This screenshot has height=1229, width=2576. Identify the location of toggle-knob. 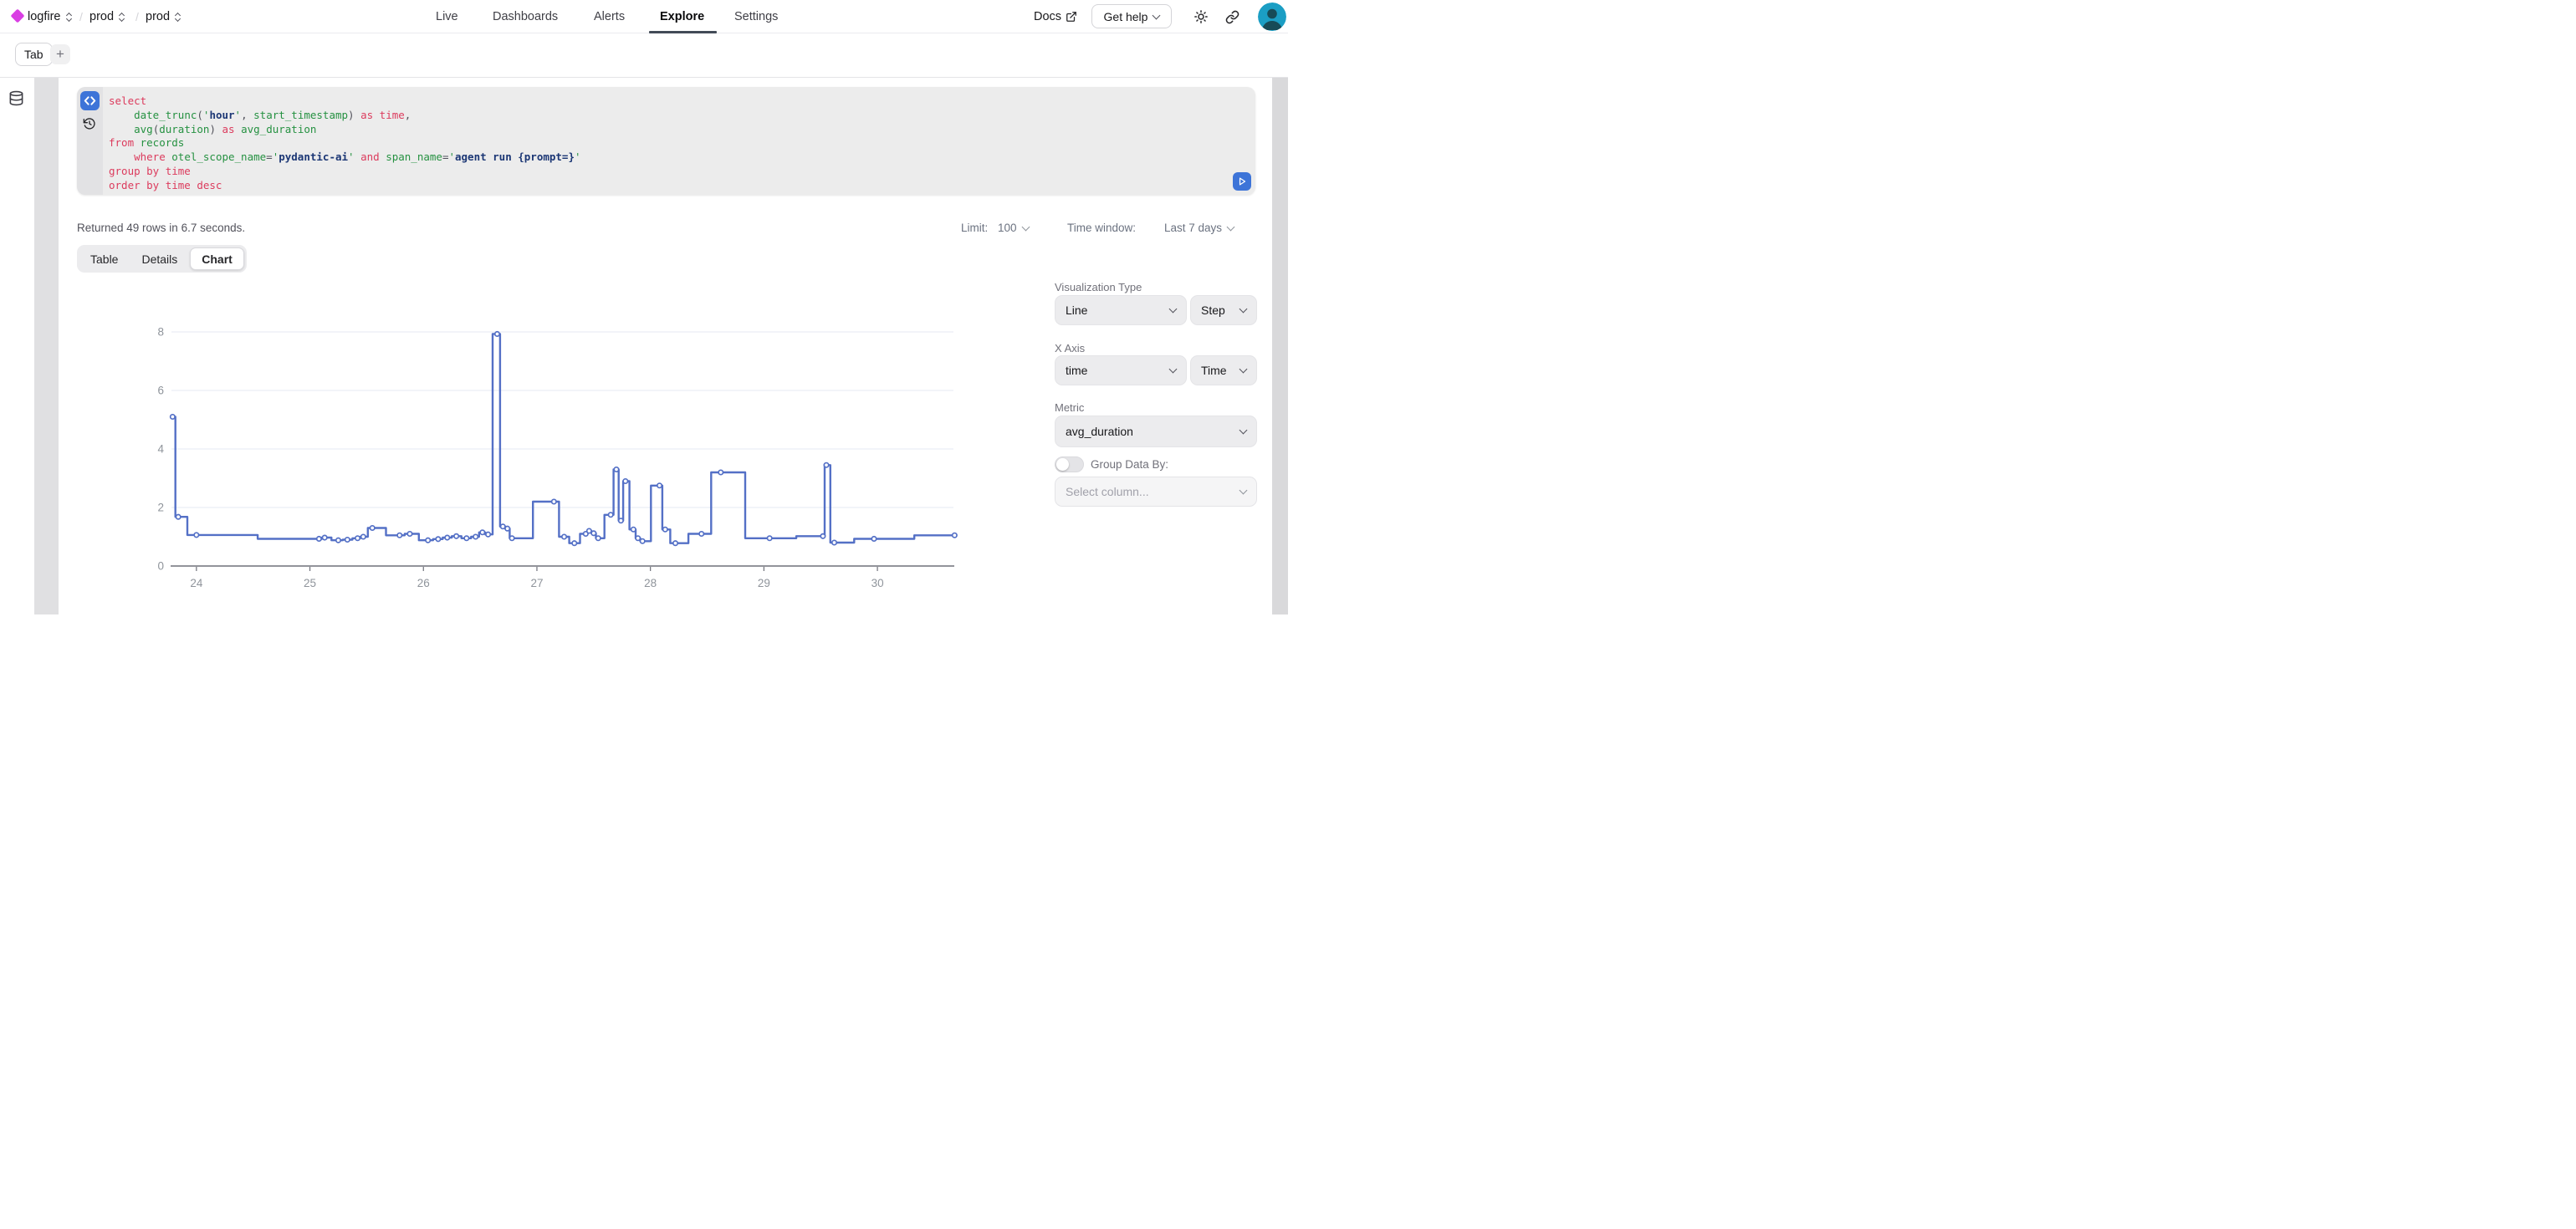
(1062, 464).